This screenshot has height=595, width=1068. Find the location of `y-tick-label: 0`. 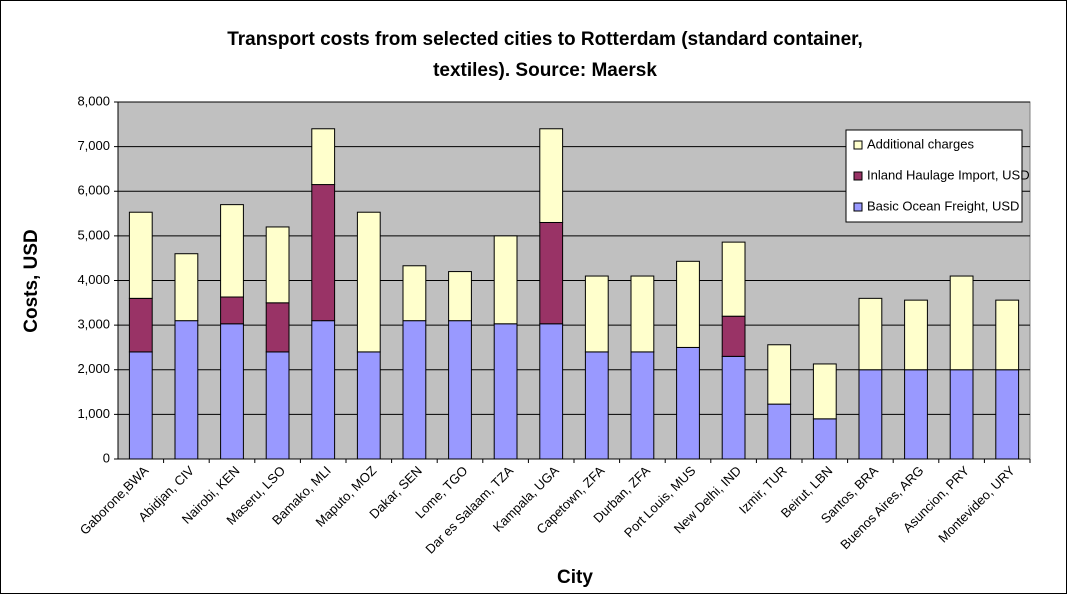

y-tick-label: 0 is located at coordinates (106, 457).